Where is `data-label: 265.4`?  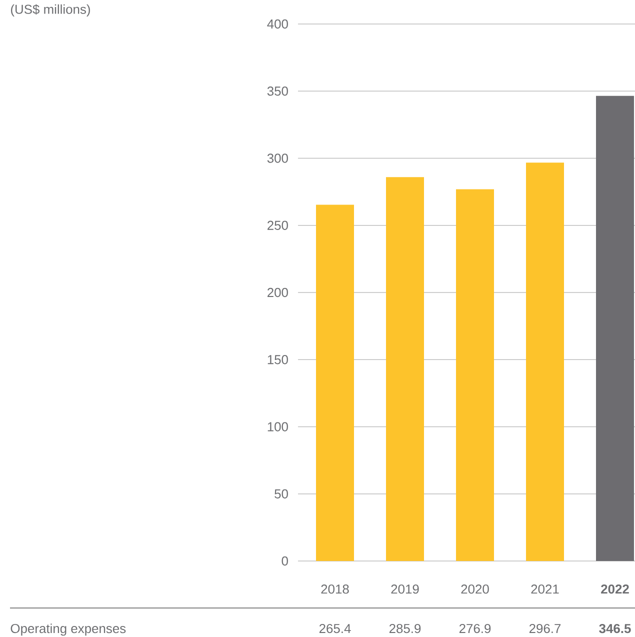
data-label: 265.4 is located at coordinates (335, 629).